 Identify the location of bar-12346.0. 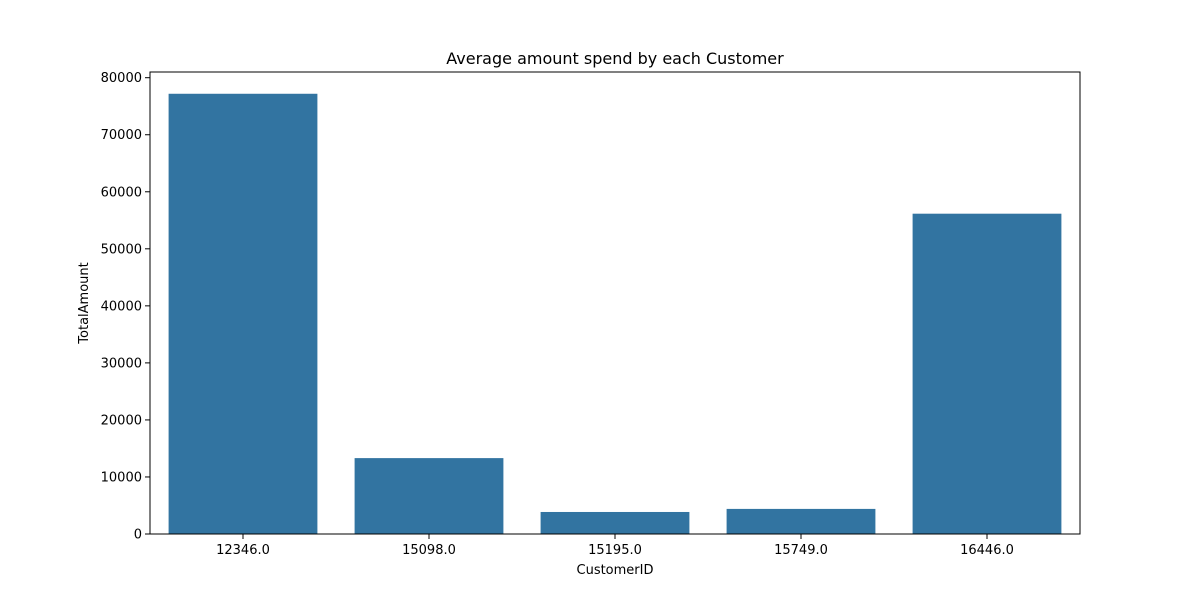
(243, 314).